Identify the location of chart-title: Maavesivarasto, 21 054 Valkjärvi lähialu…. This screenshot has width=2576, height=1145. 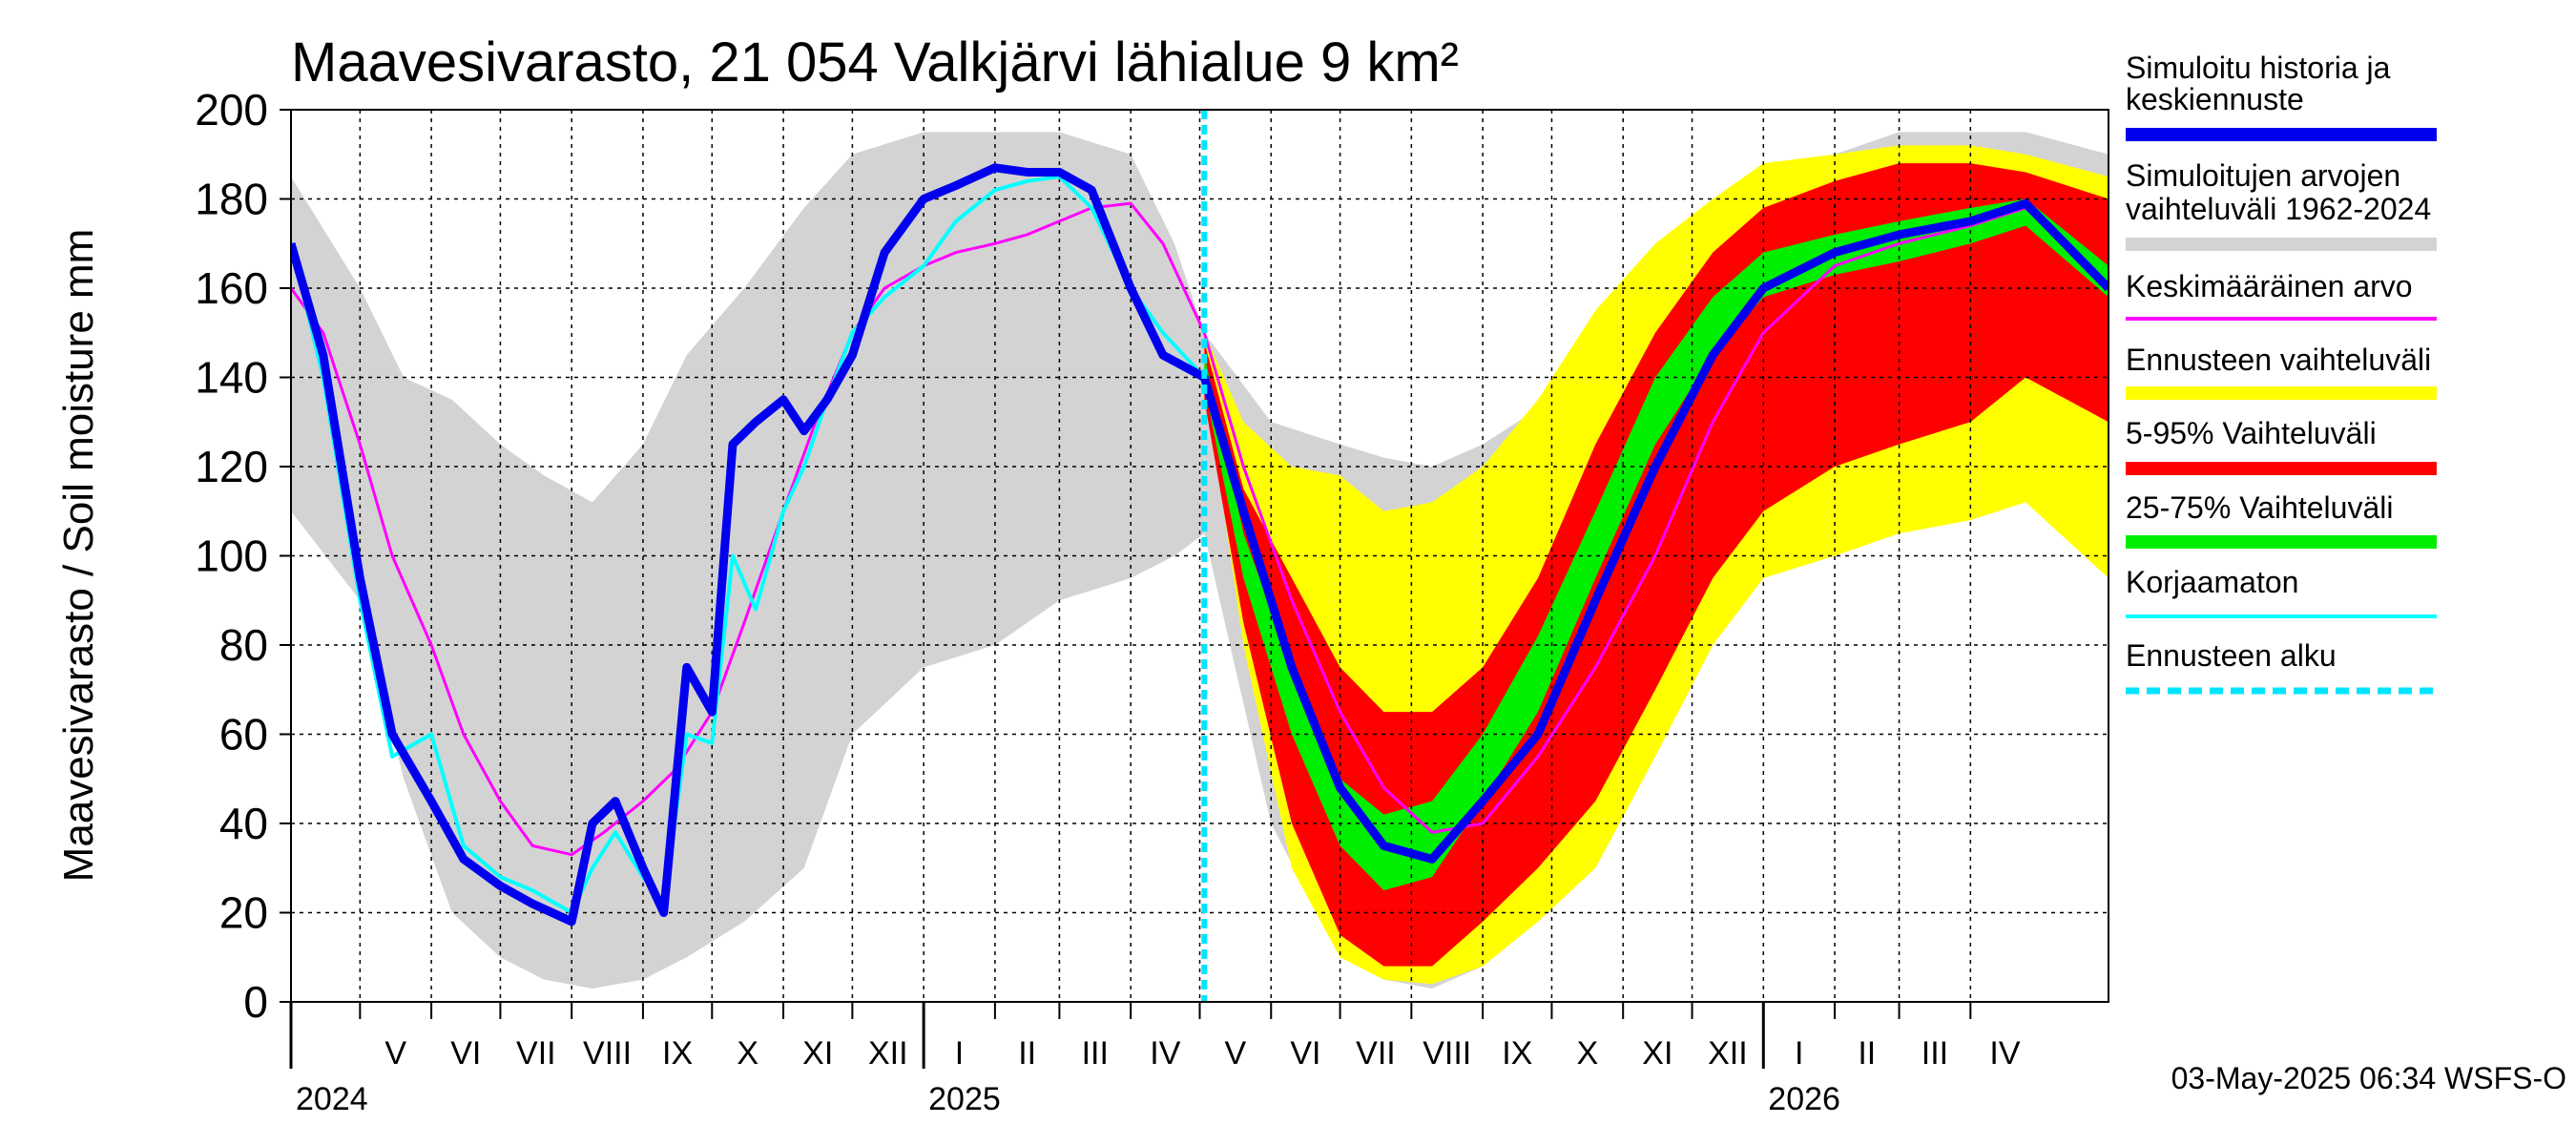
(875, 62).